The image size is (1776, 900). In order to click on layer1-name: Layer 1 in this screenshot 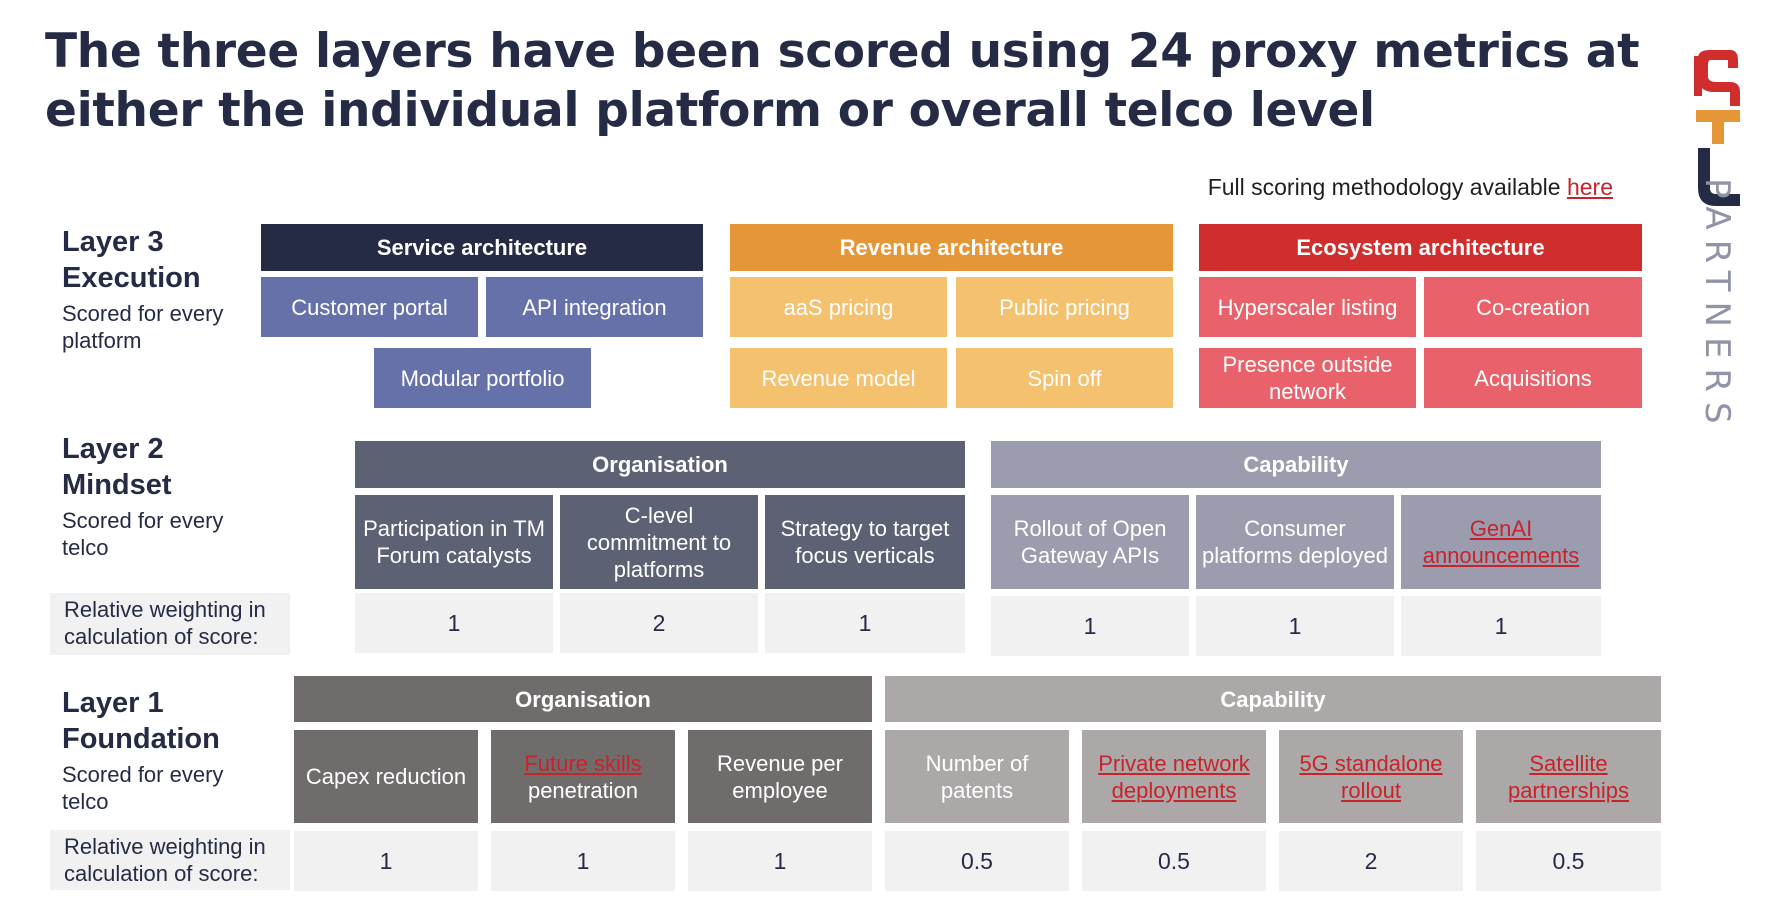, I will do `click(113, 703)`.